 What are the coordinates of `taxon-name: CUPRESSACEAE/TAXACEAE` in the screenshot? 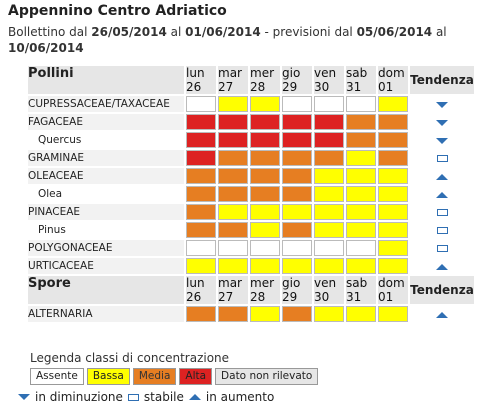 It's located at (106, 104).